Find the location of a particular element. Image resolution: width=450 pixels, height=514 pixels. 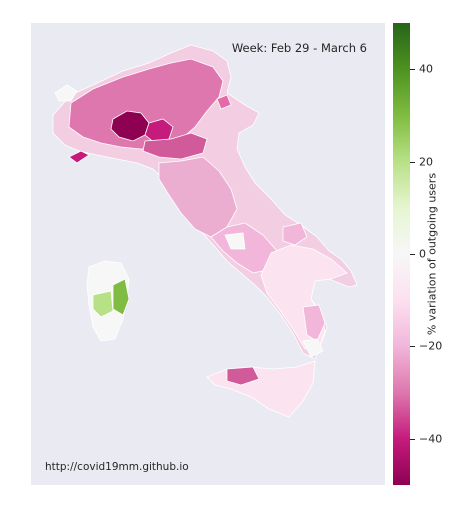

colorbar-tick-label: 0 is located at coordinates (422, 254).